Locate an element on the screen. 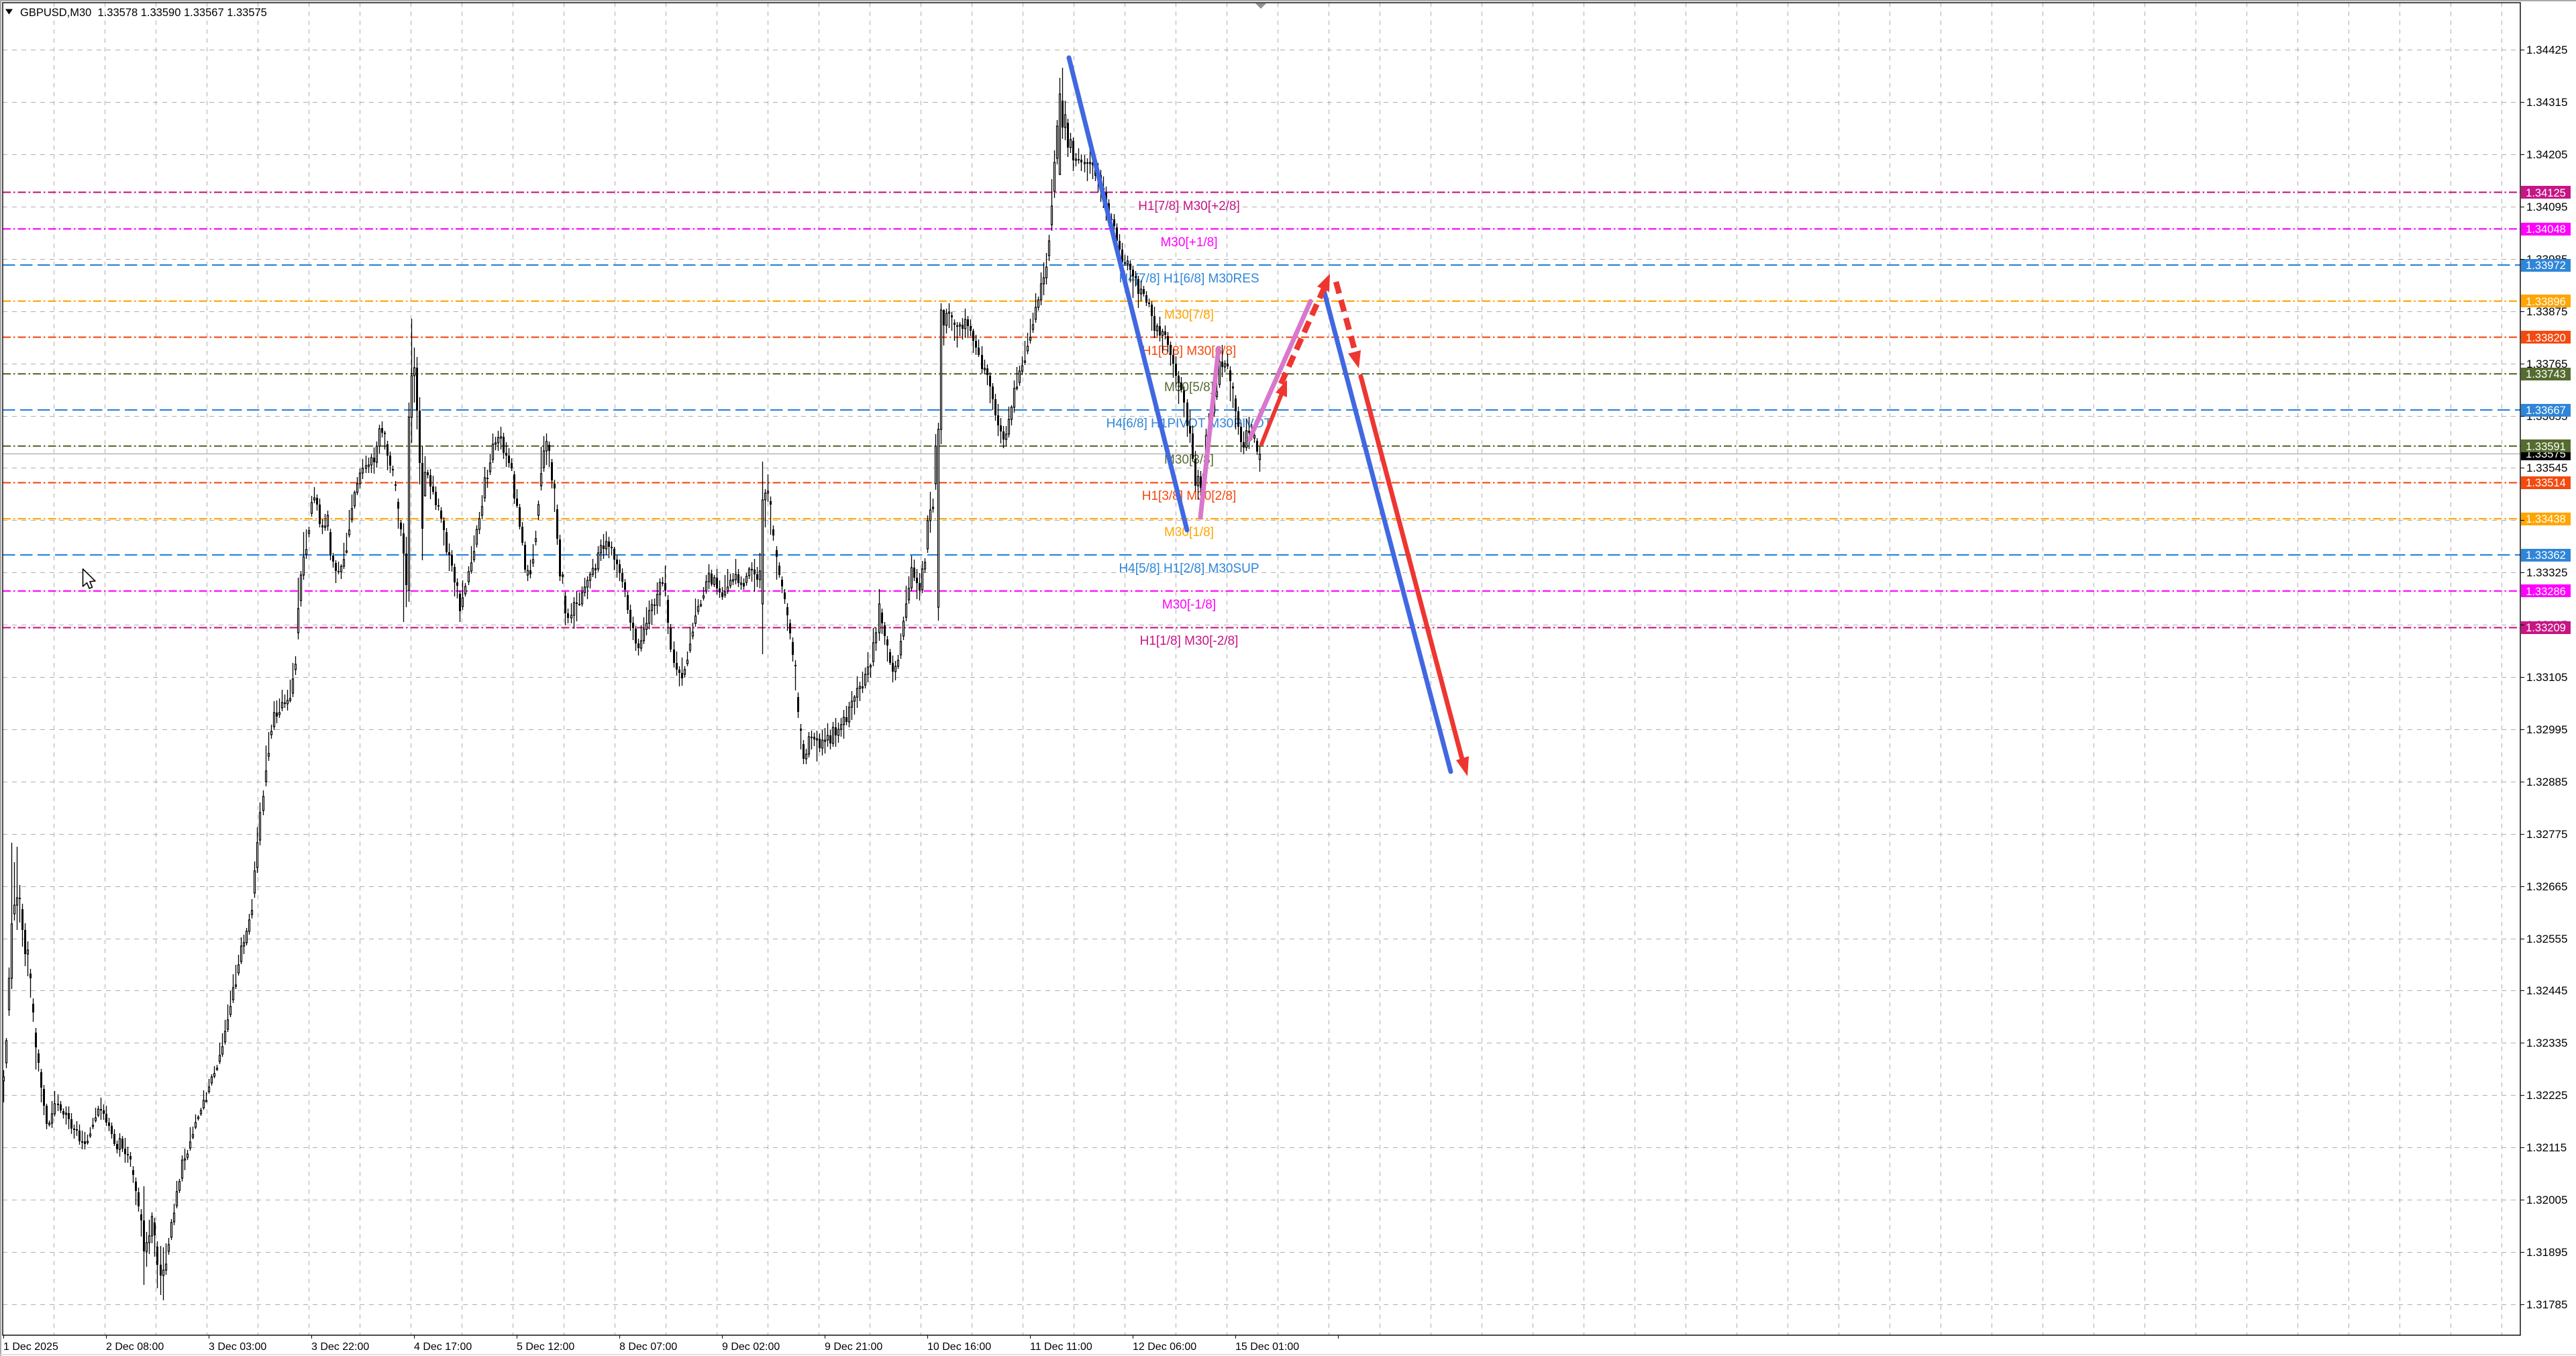  svg-text: 1.33209 is located at coordinates (2546, 628).